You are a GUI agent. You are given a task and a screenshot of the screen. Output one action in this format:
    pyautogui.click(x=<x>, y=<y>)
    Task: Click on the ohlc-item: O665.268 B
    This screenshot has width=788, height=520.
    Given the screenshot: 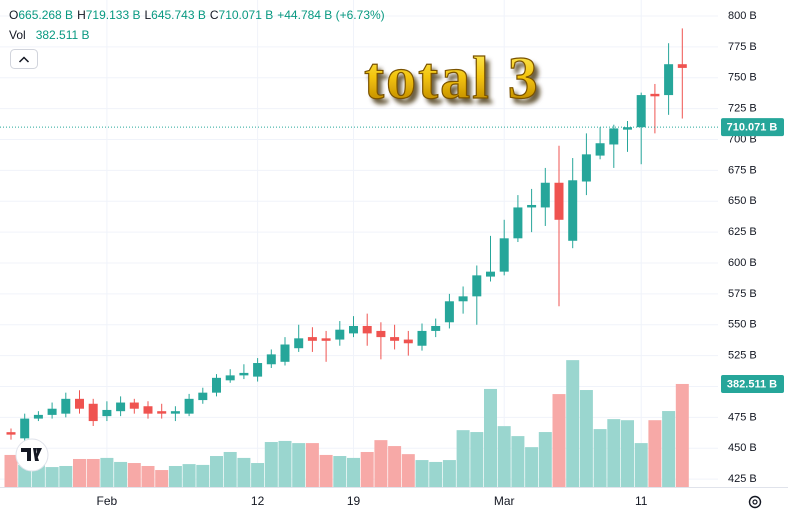 What is the action you would take?
    pyautogui.click(x=41, y=15)
    